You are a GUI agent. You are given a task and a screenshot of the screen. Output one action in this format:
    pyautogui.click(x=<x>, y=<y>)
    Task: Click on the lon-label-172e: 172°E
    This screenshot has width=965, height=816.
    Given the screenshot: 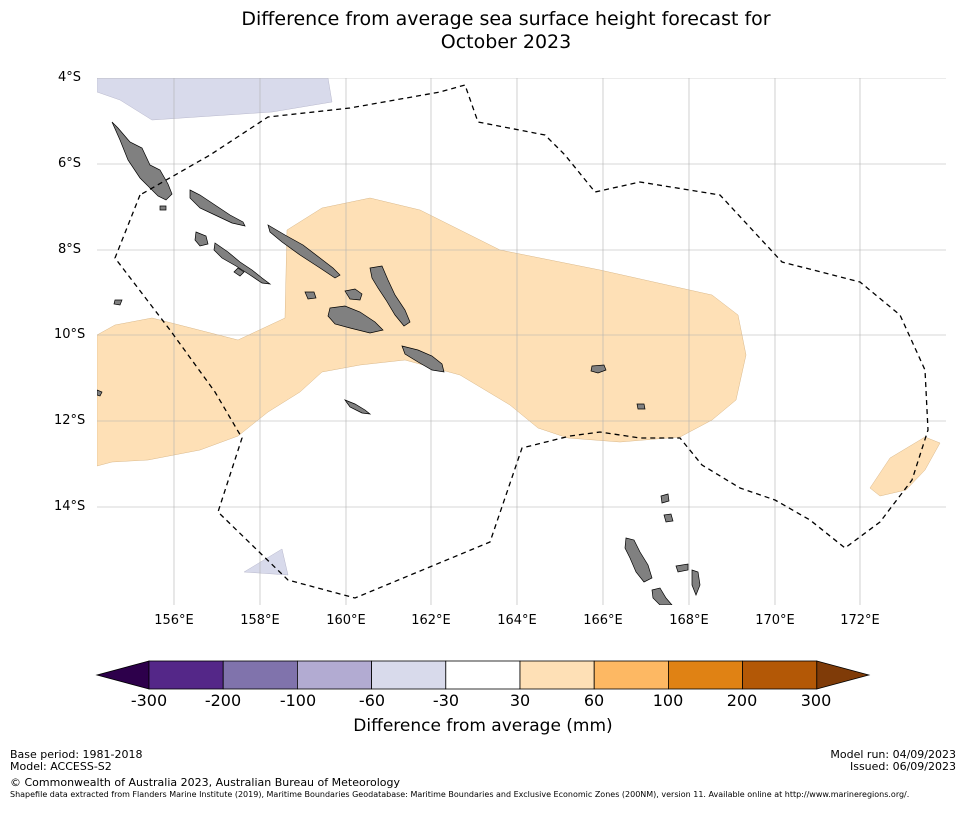 What is the action you would take?
    pyautogui.click(x=860, y=620)
    